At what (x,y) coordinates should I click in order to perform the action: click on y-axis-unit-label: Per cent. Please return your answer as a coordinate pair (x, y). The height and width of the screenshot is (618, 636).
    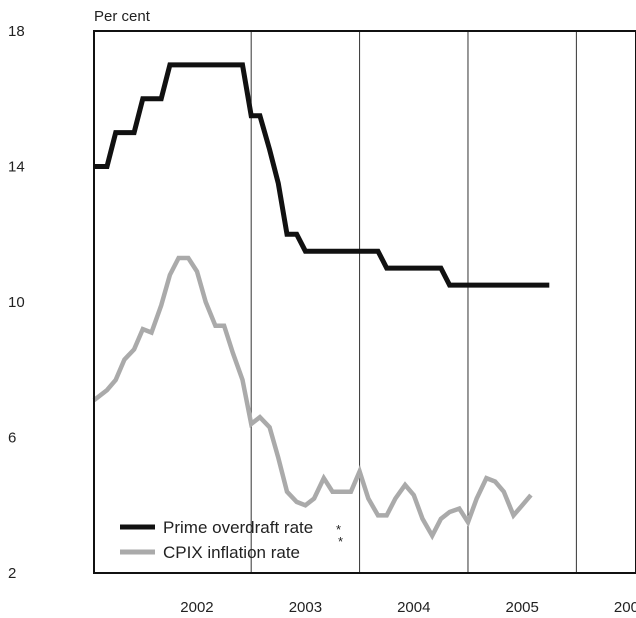
    Looking at the image, I should click on (122, 16).